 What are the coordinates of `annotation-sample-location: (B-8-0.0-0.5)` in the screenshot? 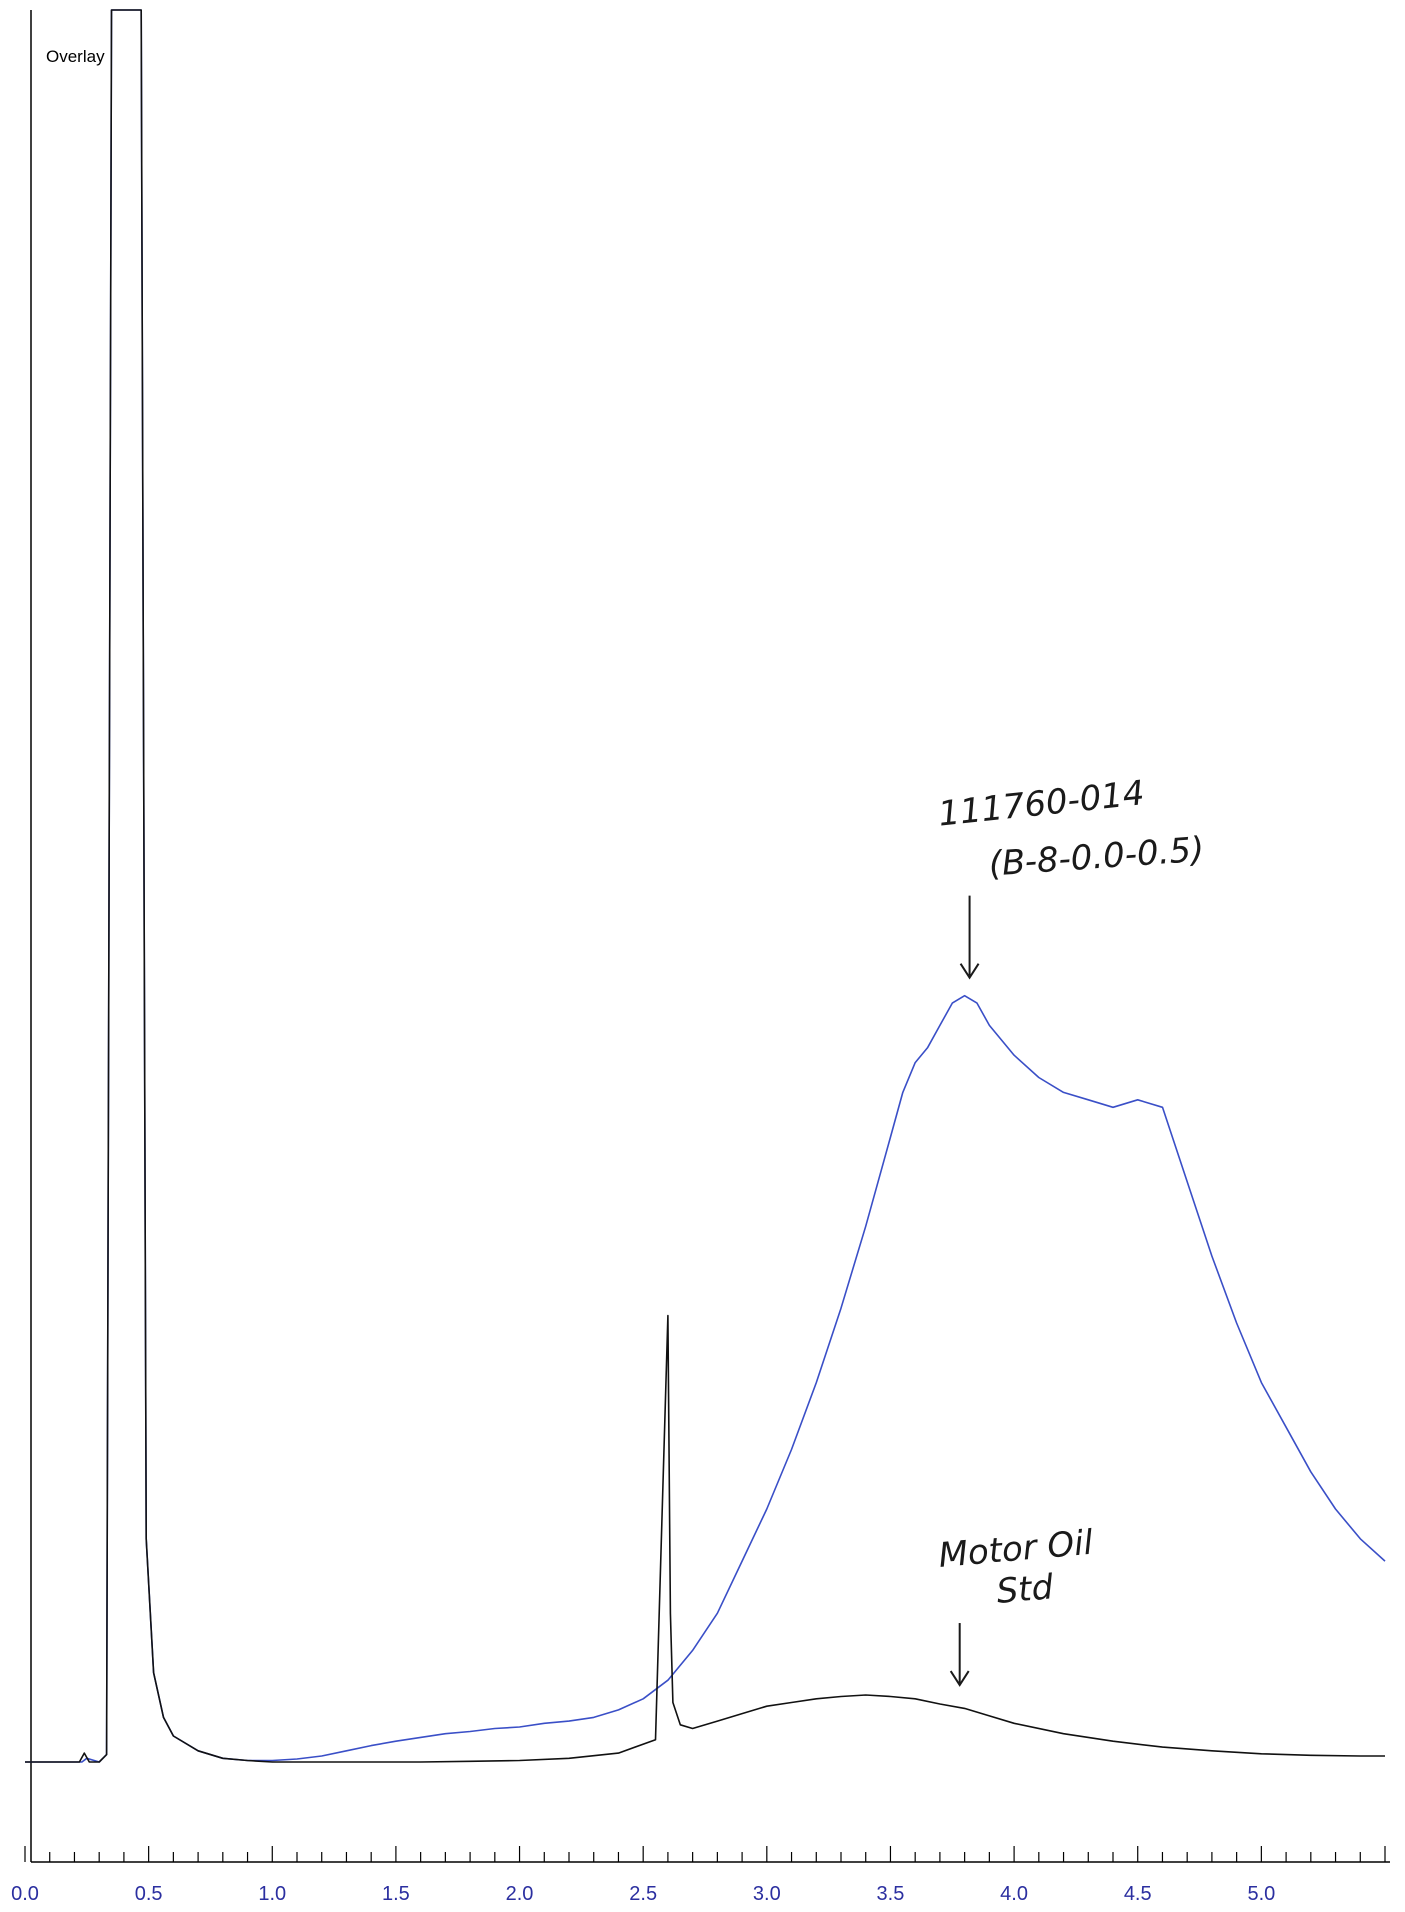 It's located at (1096, 857).